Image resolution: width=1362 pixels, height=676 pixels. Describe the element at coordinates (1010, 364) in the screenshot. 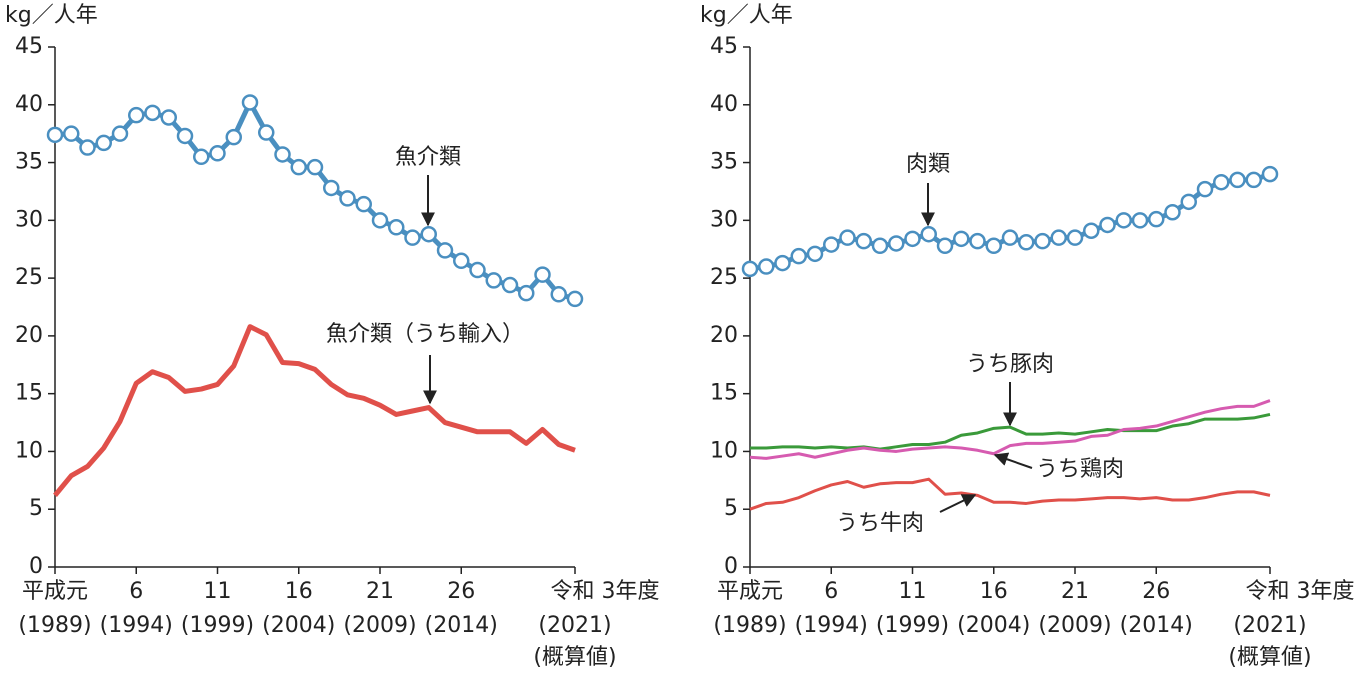

I see `series-label: うち豚肉` at that location.